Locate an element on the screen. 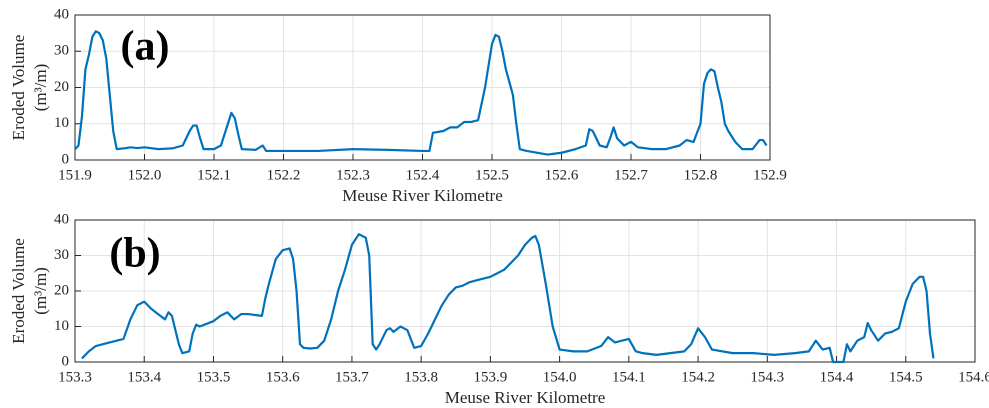  x-tick-label: 152.9 is located at coordinates (770, 175).